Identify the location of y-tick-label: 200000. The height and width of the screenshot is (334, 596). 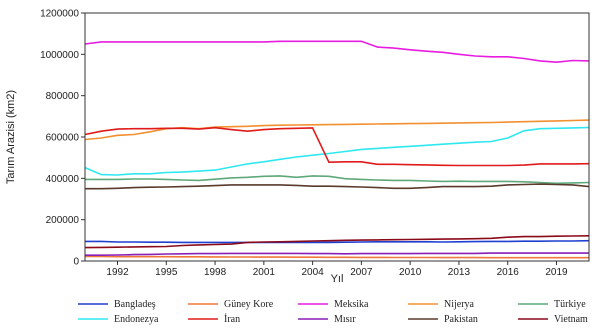
(63, 220).